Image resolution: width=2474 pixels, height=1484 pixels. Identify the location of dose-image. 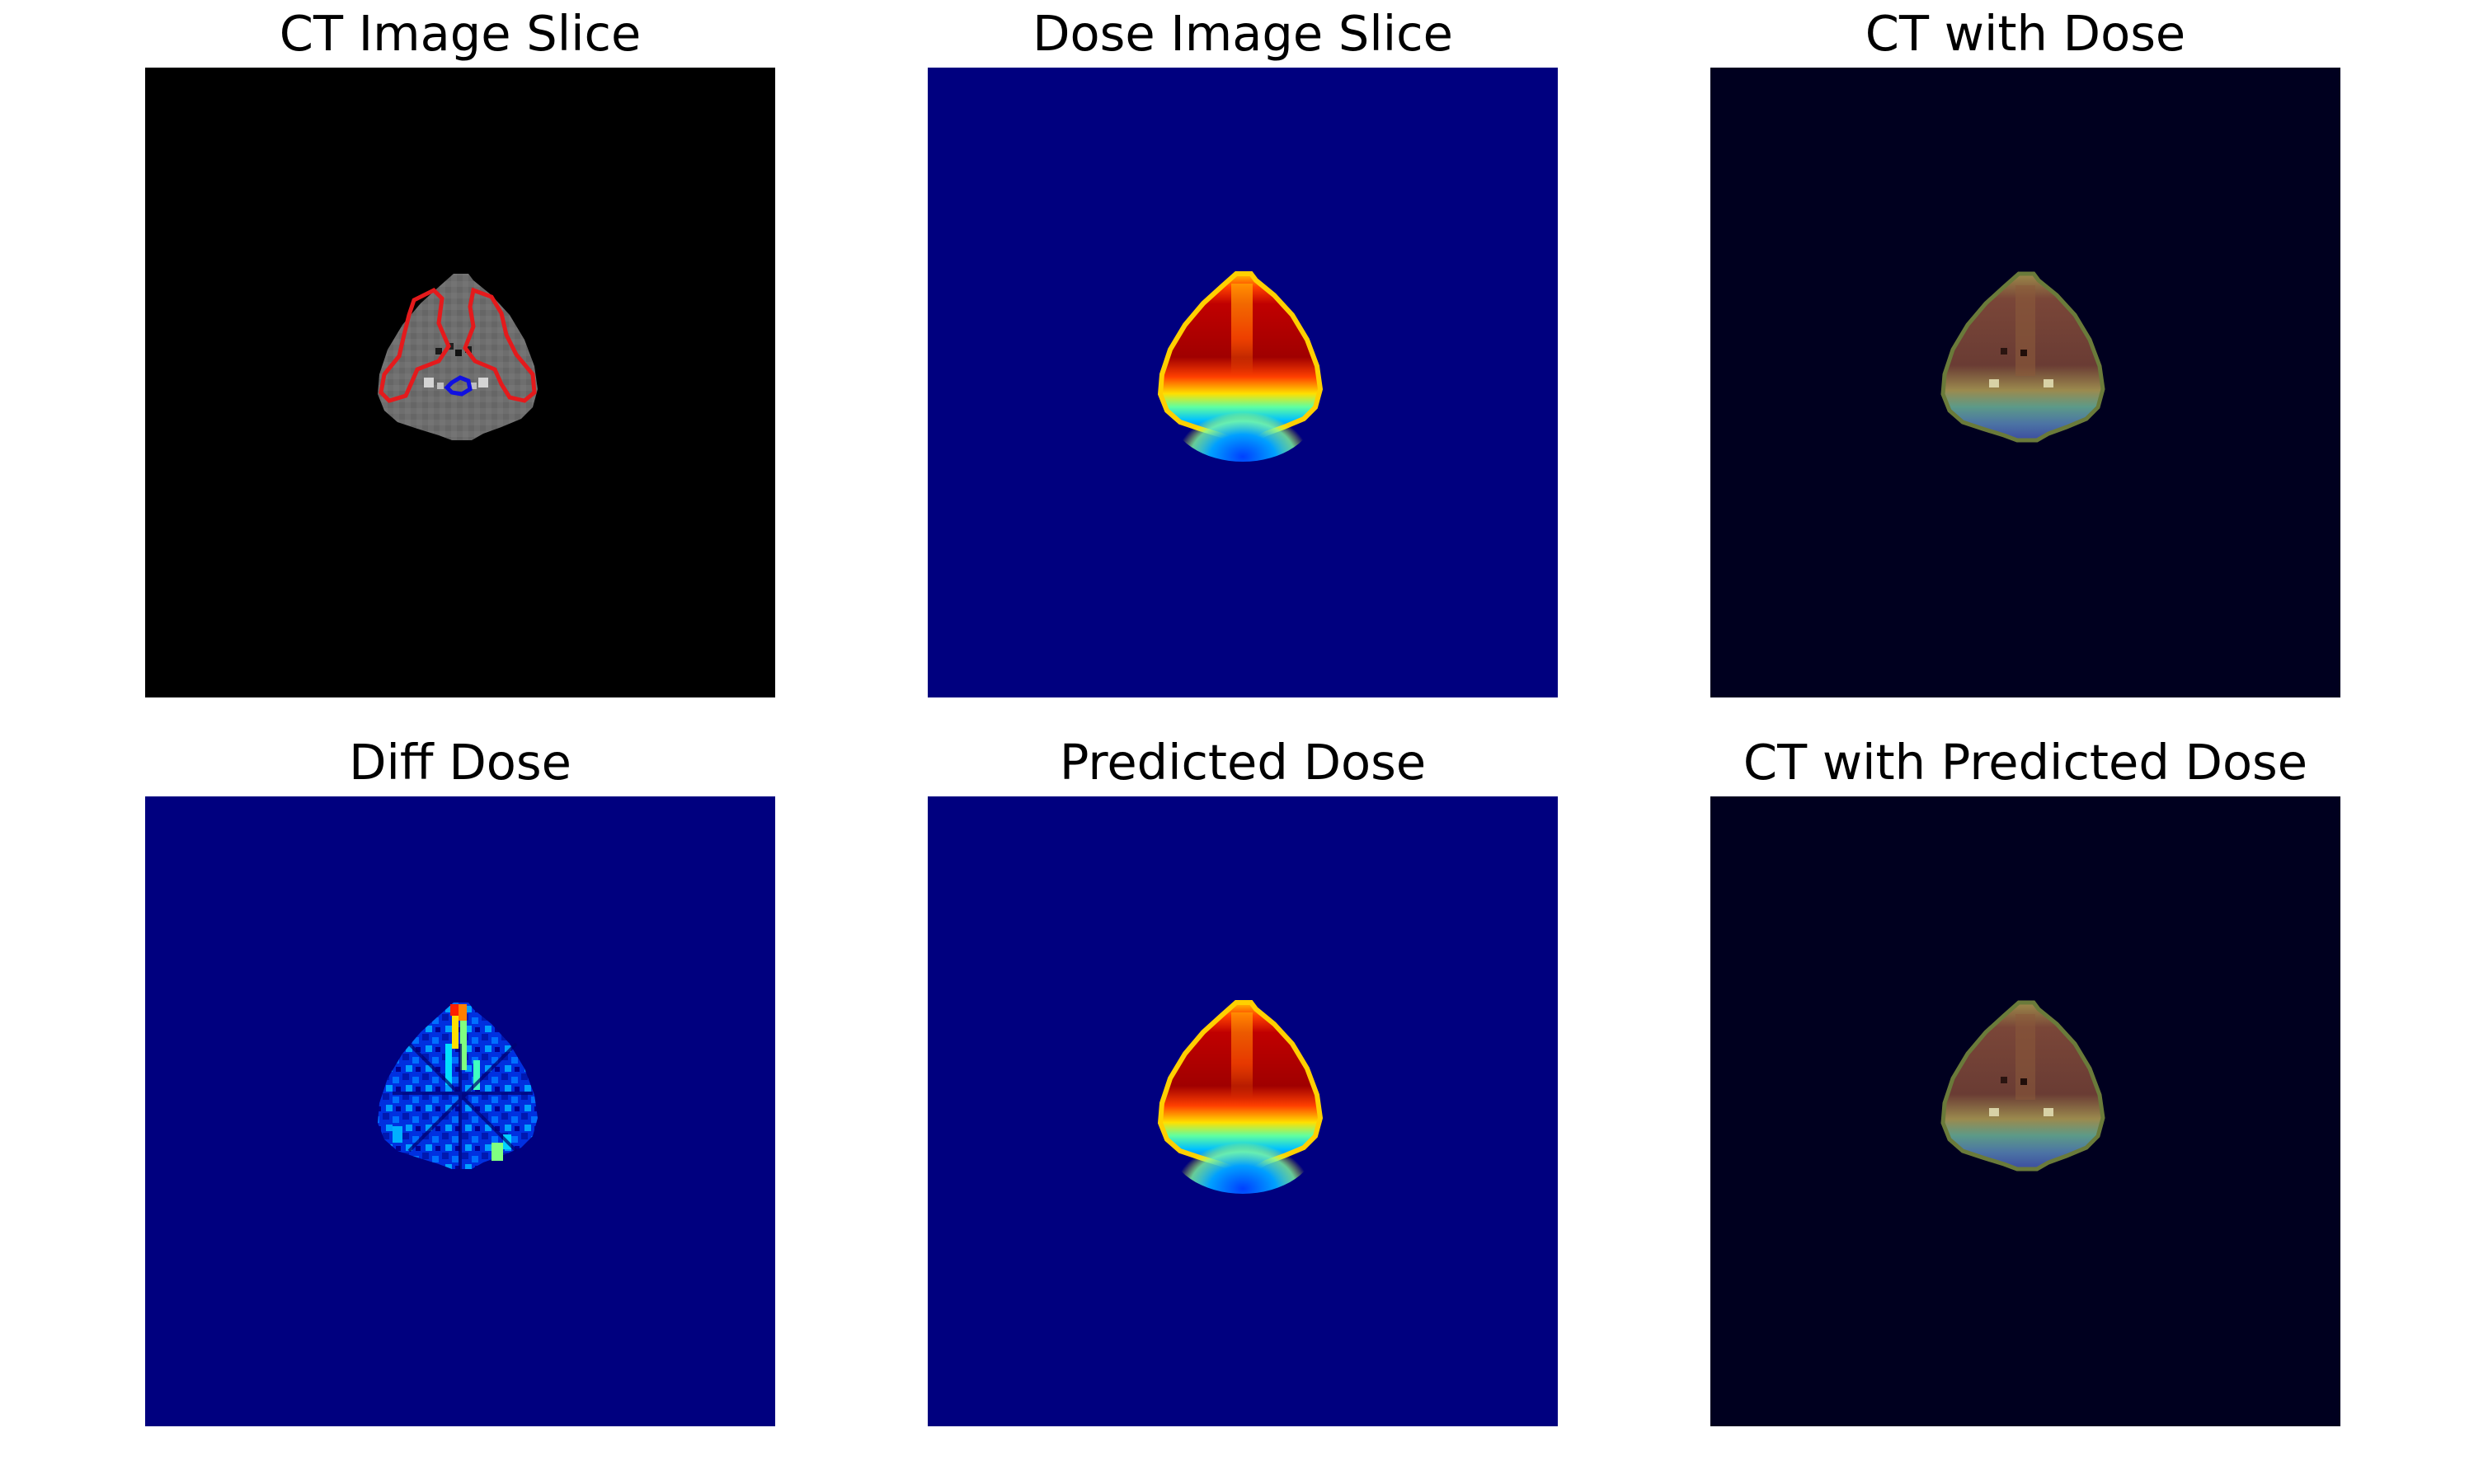
(1243, 382).